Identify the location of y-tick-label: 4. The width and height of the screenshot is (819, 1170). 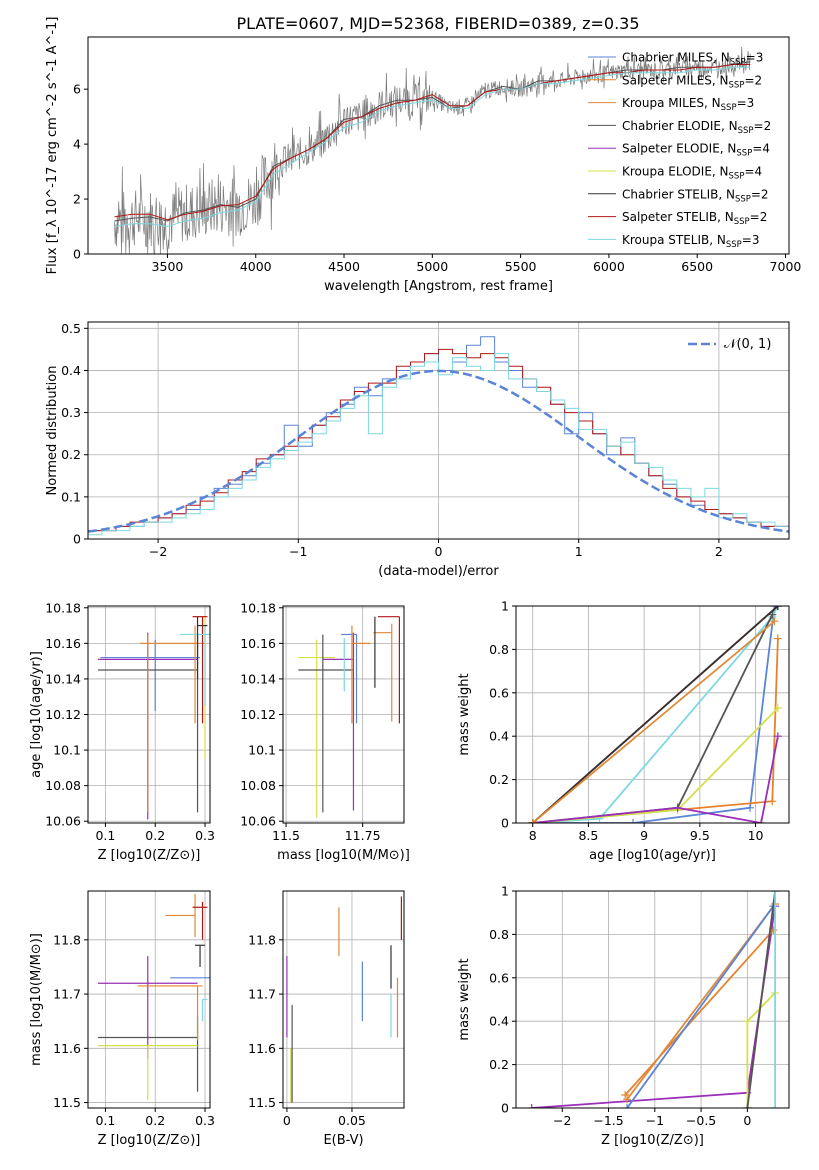
(77, 144).